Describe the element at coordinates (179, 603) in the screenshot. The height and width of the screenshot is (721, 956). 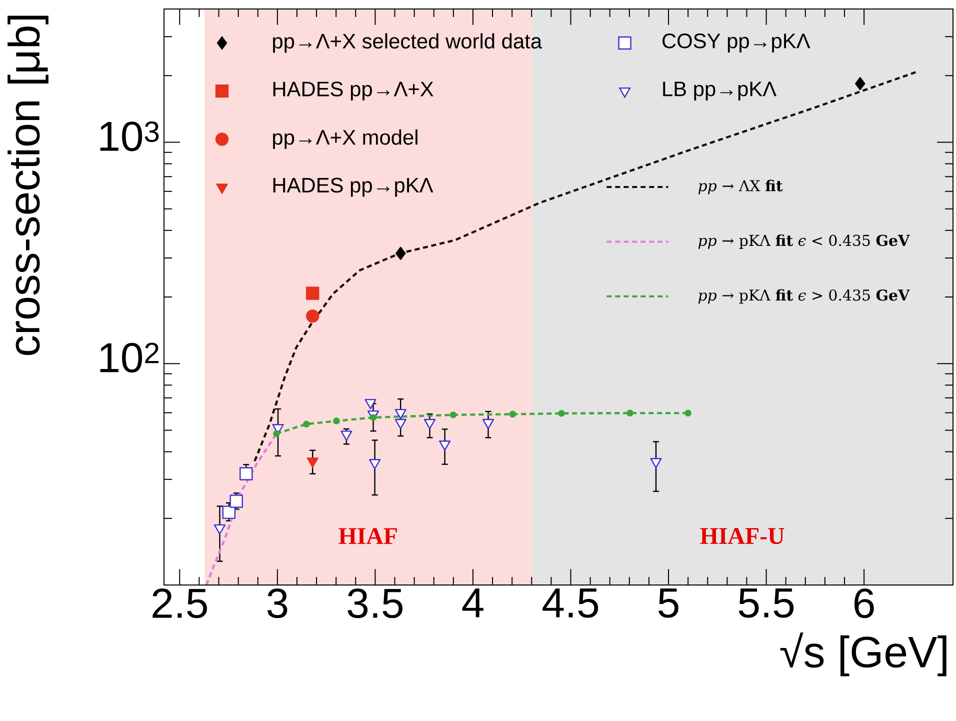
I see `x-tick-label: 2.5` at that location.